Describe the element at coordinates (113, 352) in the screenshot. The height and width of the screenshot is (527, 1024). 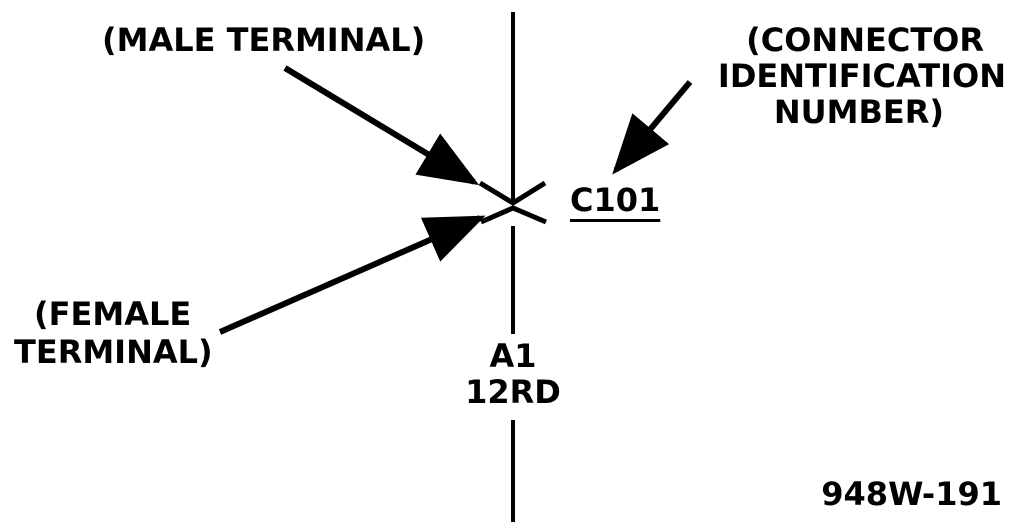
I see `female-terminal-label-line2: TERMINAL)` at that location.